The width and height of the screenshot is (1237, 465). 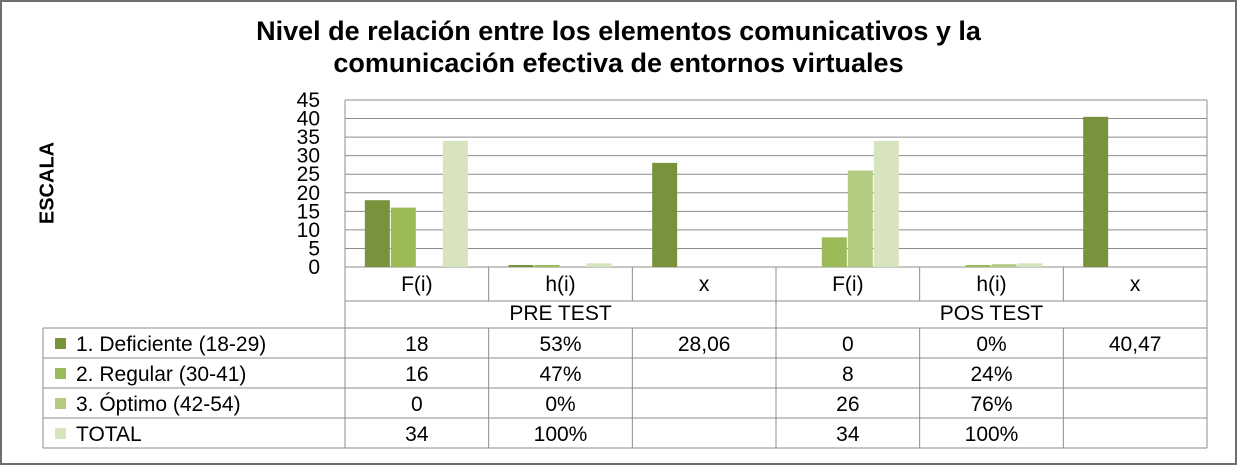 I want to click on data-label: 28,06, so click(x=704, y=344).